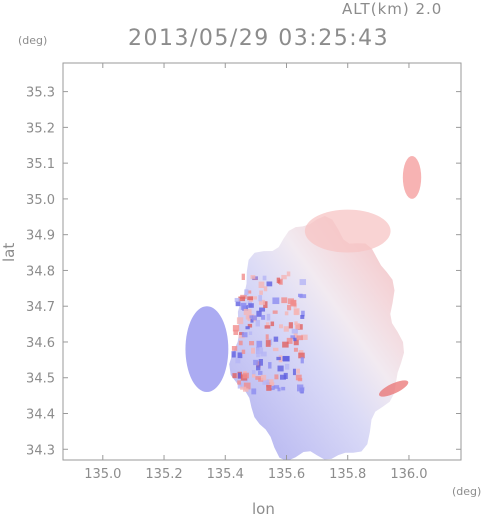  What do you see at coordinates (40, 343) in the screenshot?
I see `y-tick-label: 34.6` at bounding box center [40, 343].